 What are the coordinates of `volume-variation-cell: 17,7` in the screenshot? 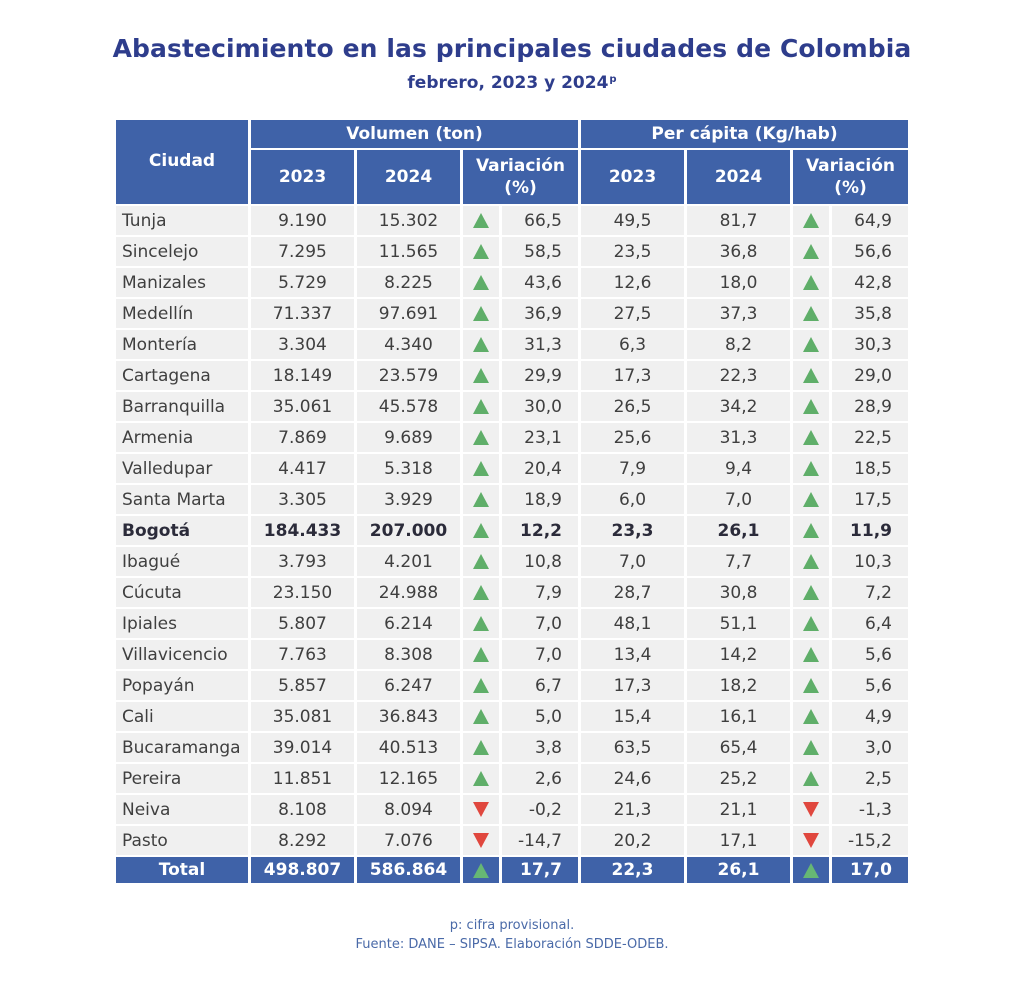 It's located at (540, 870).